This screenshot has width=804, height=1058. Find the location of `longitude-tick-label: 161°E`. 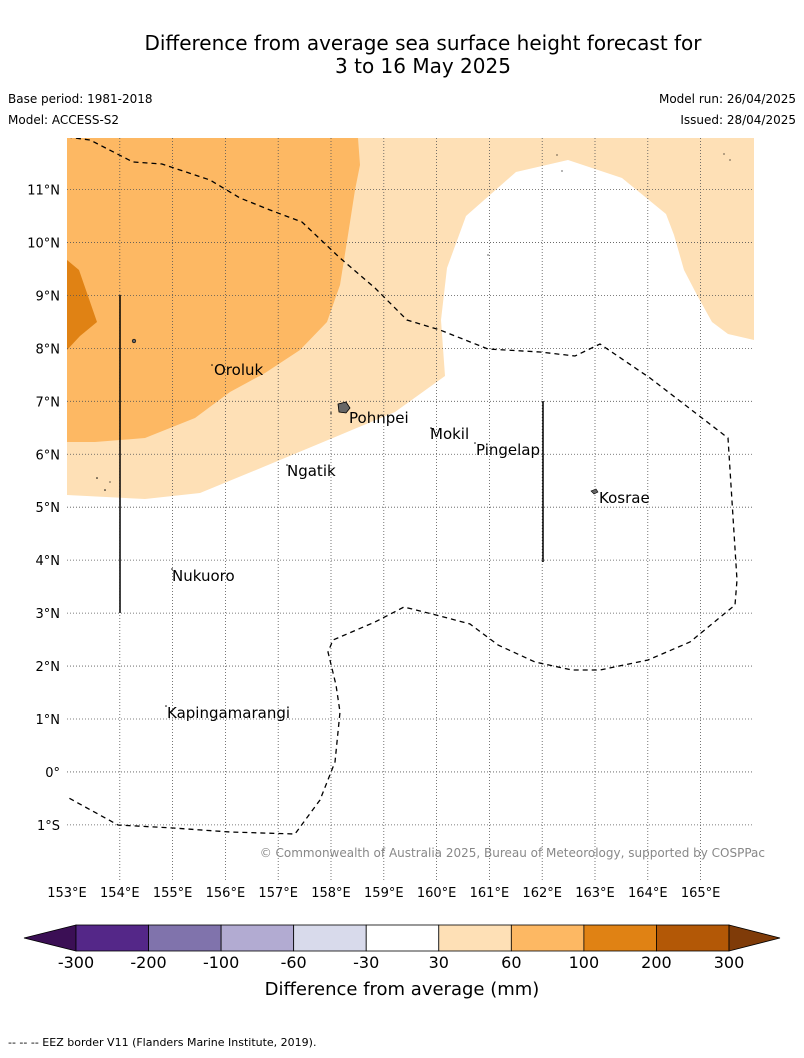

longitude-tick-label: 161°E is located at coordinates (490, 893).